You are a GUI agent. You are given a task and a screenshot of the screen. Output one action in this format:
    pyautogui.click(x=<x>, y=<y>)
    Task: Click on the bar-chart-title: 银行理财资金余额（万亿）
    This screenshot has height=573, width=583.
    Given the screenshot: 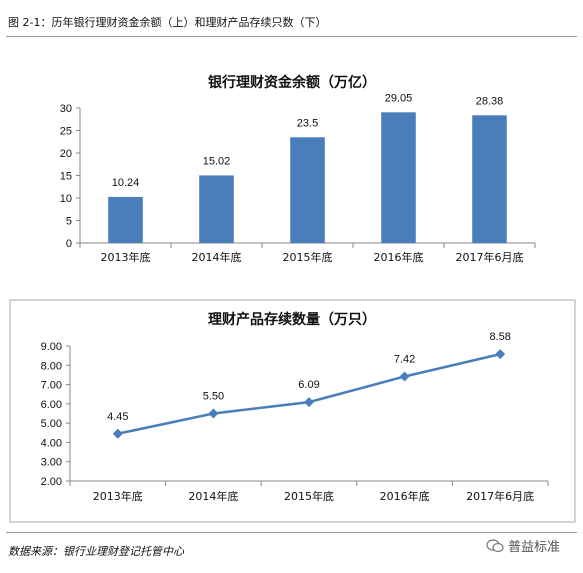 What is the action you would take?
    pyautogui.click(x=292, y=82)
    